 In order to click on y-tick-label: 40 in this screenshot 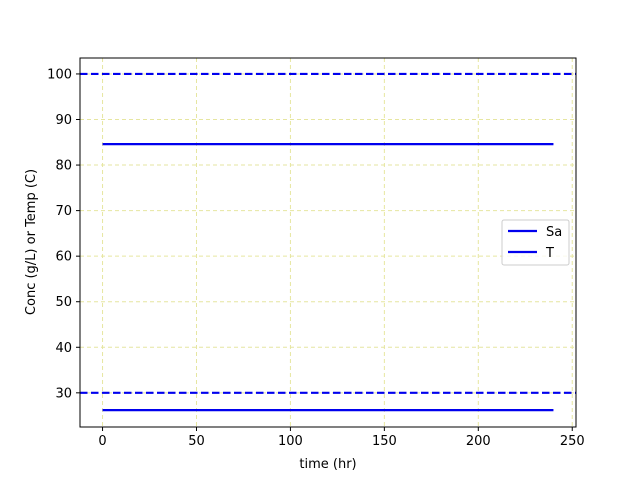, I will do `click(63, 348)`.